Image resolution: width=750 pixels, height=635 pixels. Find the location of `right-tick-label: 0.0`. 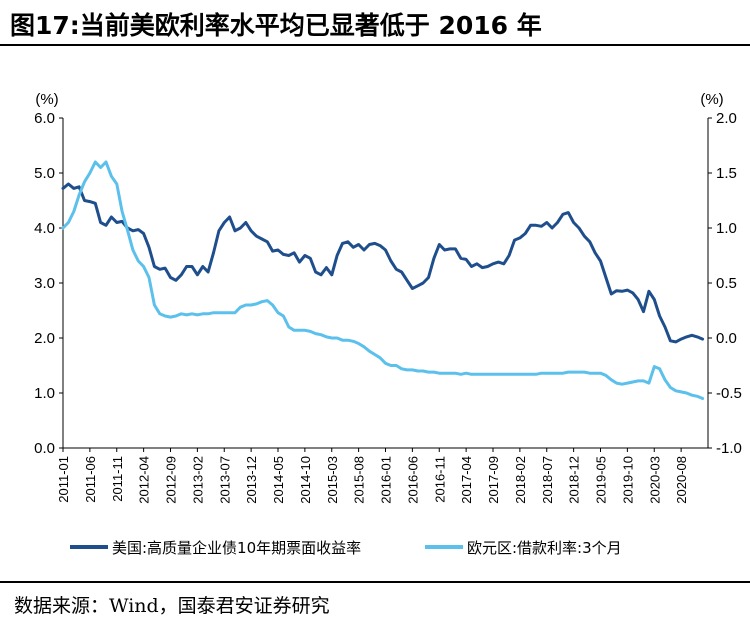

right-tick-label: 0.0 is located at coordinates (726, 338).